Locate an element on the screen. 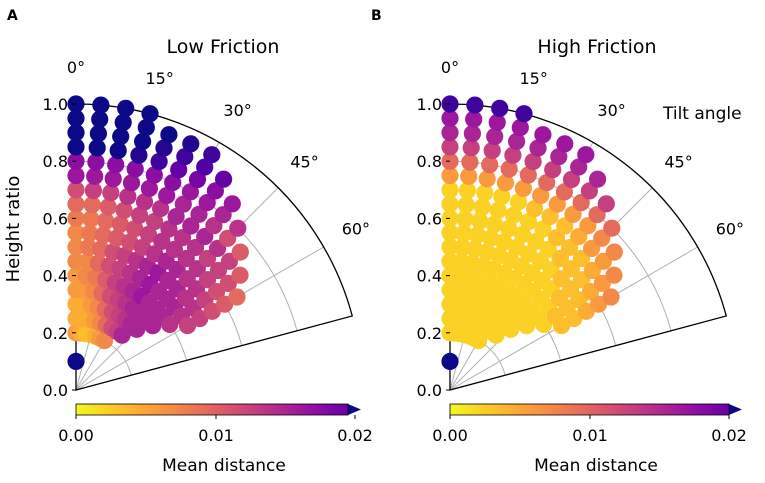  angle-axis-label: Tilt angle is located at coordinates (702, 114).